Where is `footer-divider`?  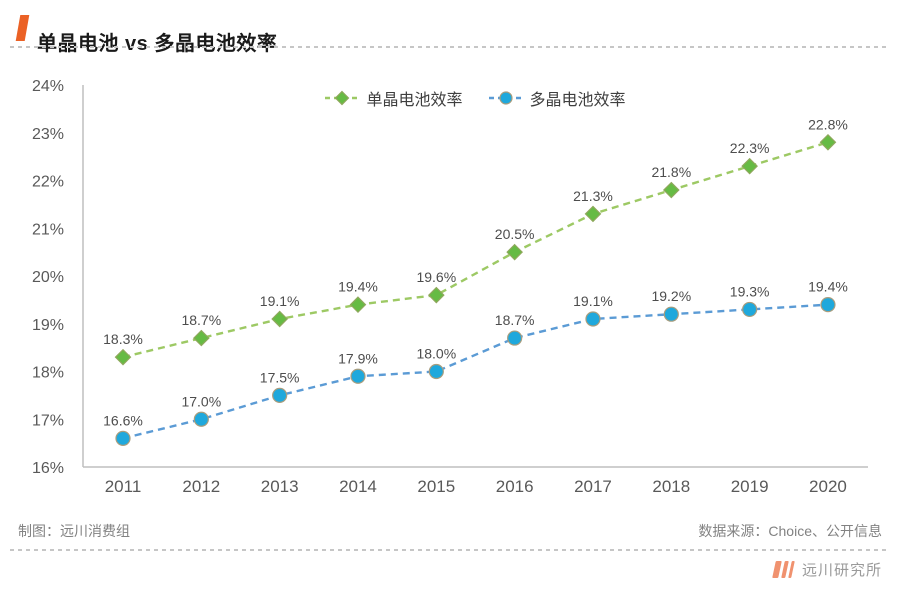 footer-divider is located at coordinates (450, 550).